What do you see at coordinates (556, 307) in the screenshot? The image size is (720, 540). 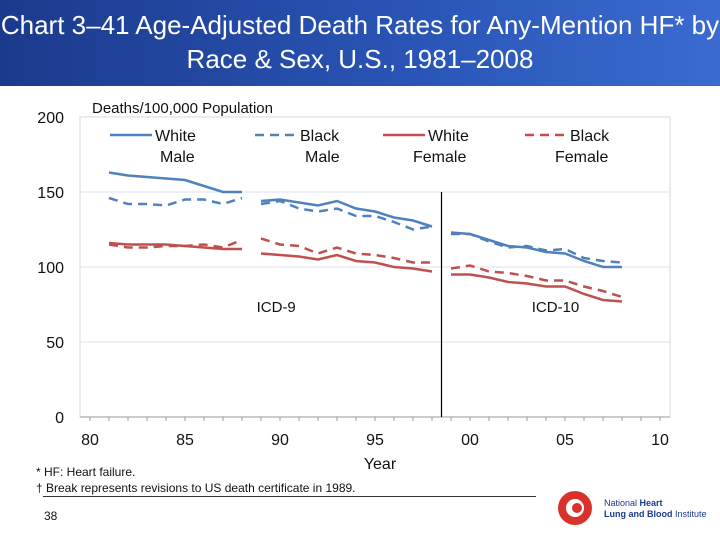 I see `annotation: ICD-10` at bounding box center [556, 307].